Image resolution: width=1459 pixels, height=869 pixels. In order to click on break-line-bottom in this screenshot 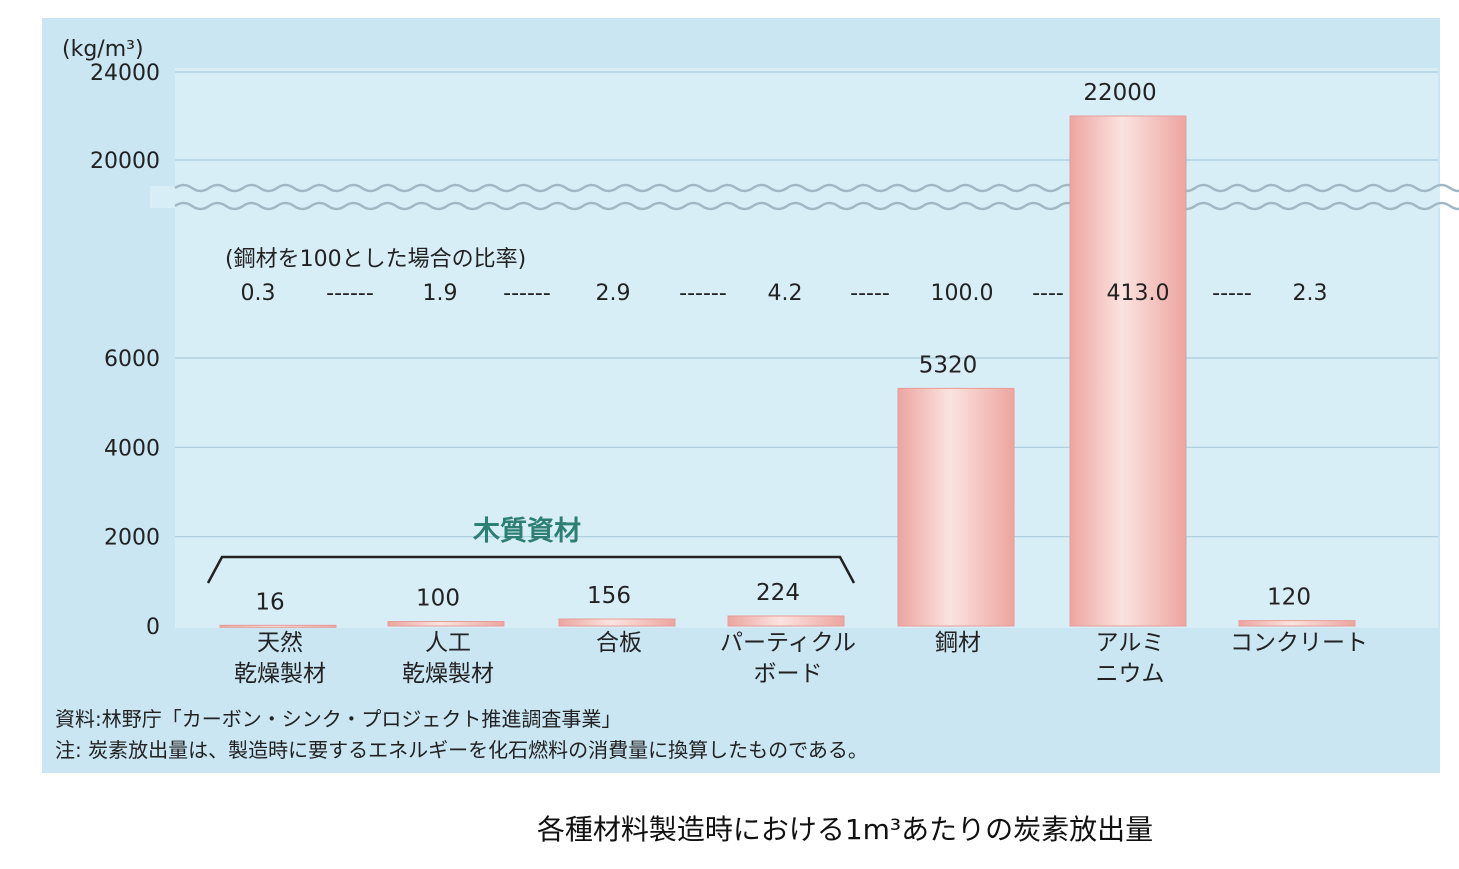, I will do `click(816, 206)`.